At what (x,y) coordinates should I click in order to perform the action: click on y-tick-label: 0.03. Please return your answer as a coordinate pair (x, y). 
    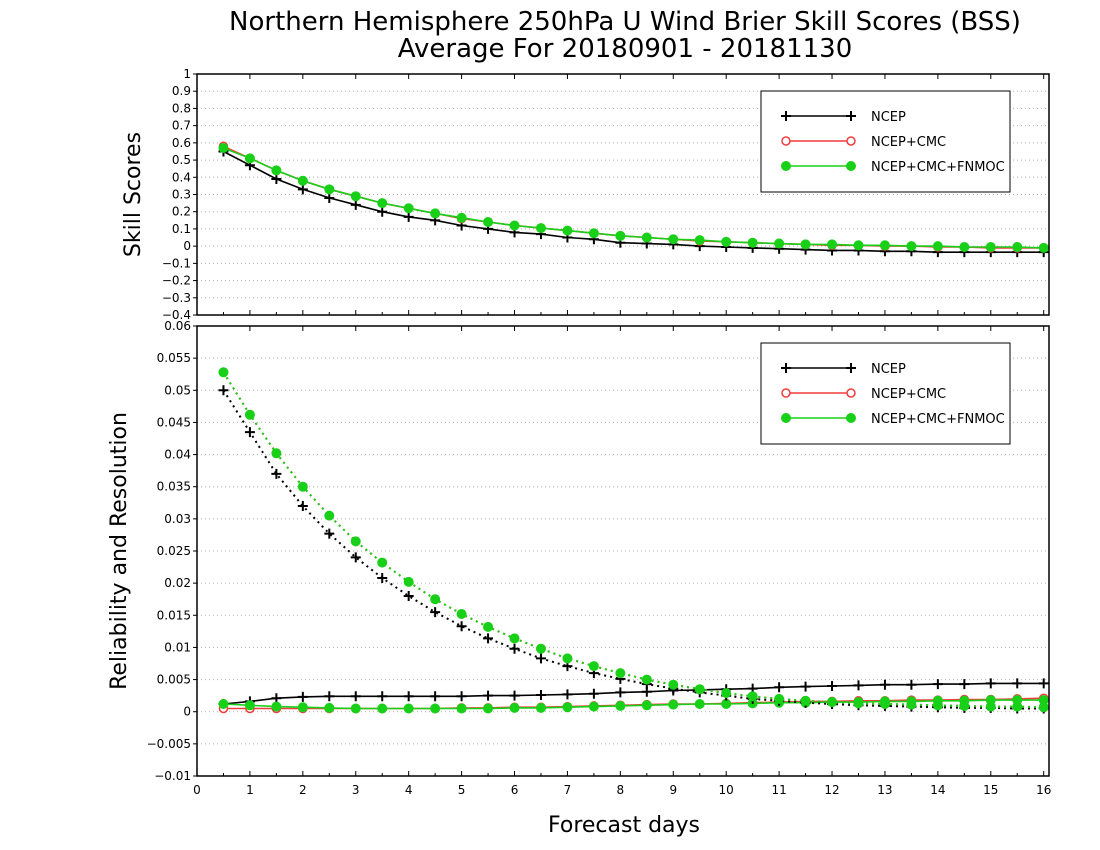
    Looking at the image, I should click on (177, 519).